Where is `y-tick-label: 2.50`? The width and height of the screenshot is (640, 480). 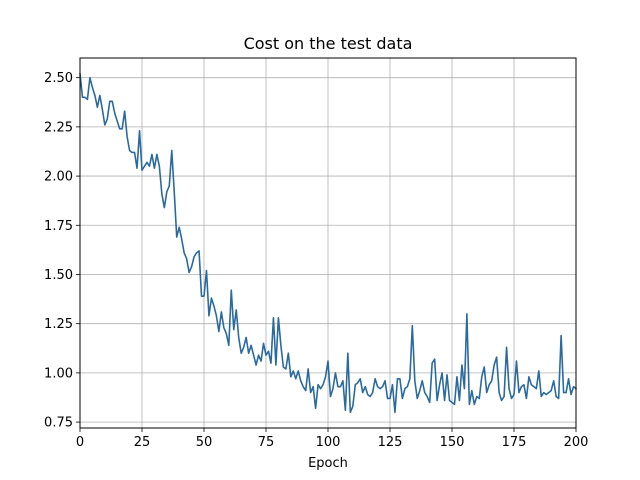 y-tick-label: 2.50 is located at coordinates (58, 78).